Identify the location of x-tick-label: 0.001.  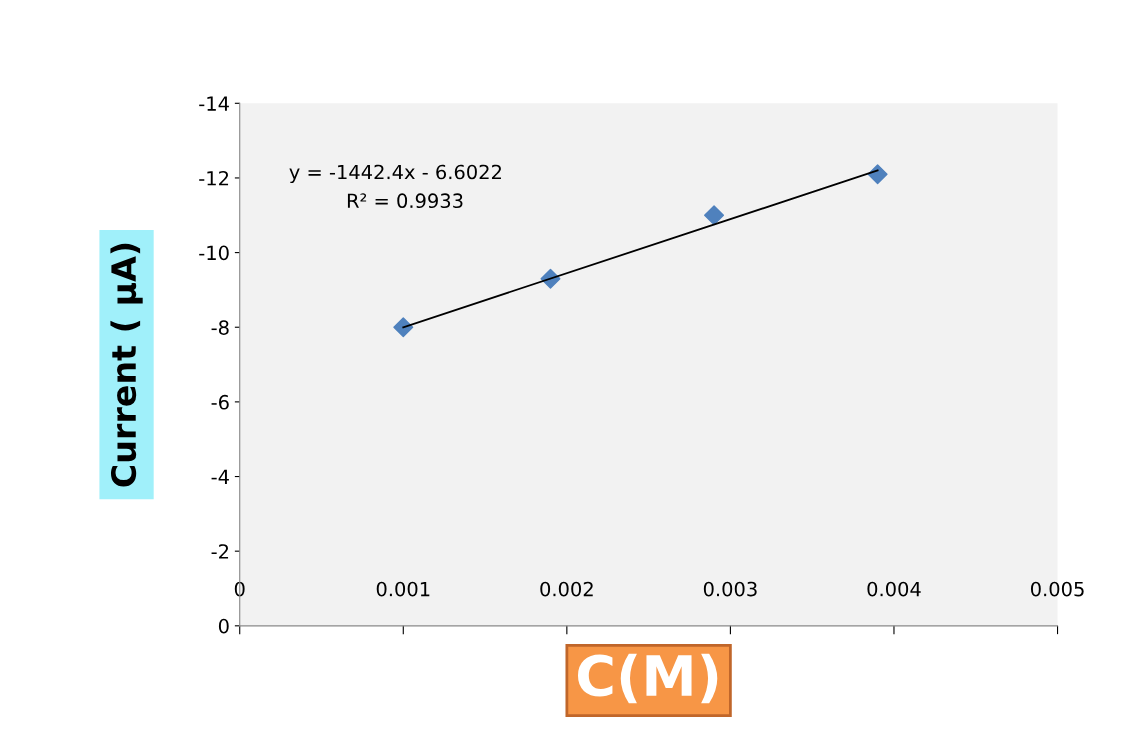
(403, 589).